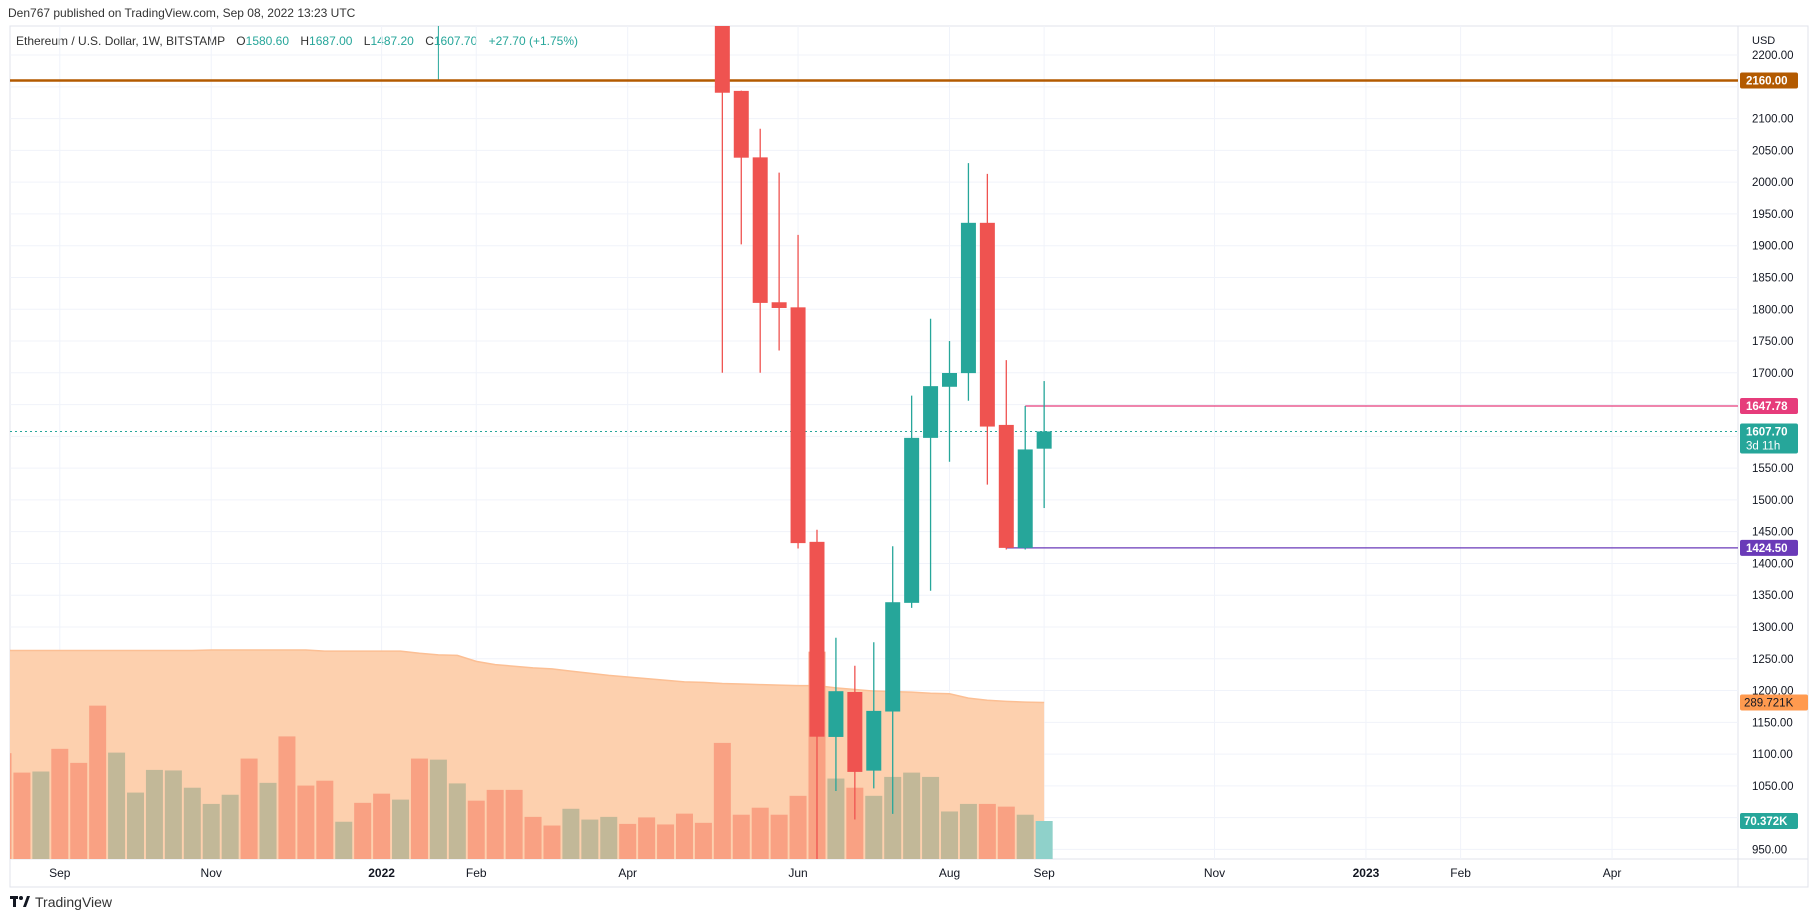 The width and height of the screenshot is (1818, 922). I want to click on open-key: O, so click(241, 41).